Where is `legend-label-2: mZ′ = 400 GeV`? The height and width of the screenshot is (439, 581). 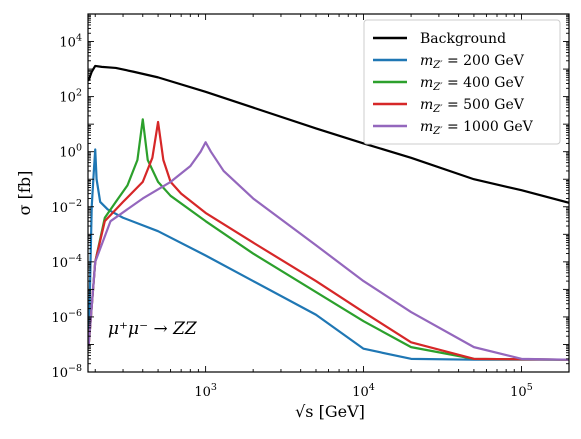 legend-label-2: mZ′ = 400 GeV is located at coordinates (472, 84).